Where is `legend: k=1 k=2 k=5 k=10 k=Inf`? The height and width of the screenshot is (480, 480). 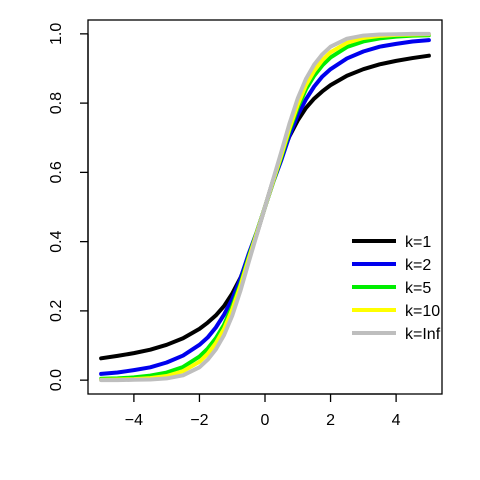
legend: k=1 k=2 k=5 k=10 k=Inf is located at coordinates (396, 288).